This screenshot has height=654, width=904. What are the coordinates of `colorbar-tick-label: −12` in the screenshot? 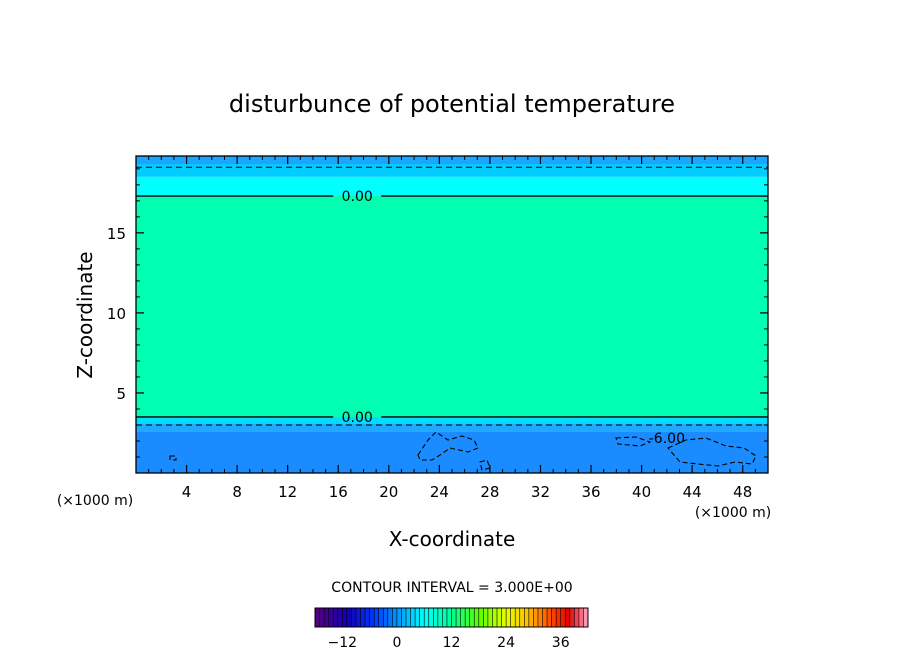 It's located at (343, 643).